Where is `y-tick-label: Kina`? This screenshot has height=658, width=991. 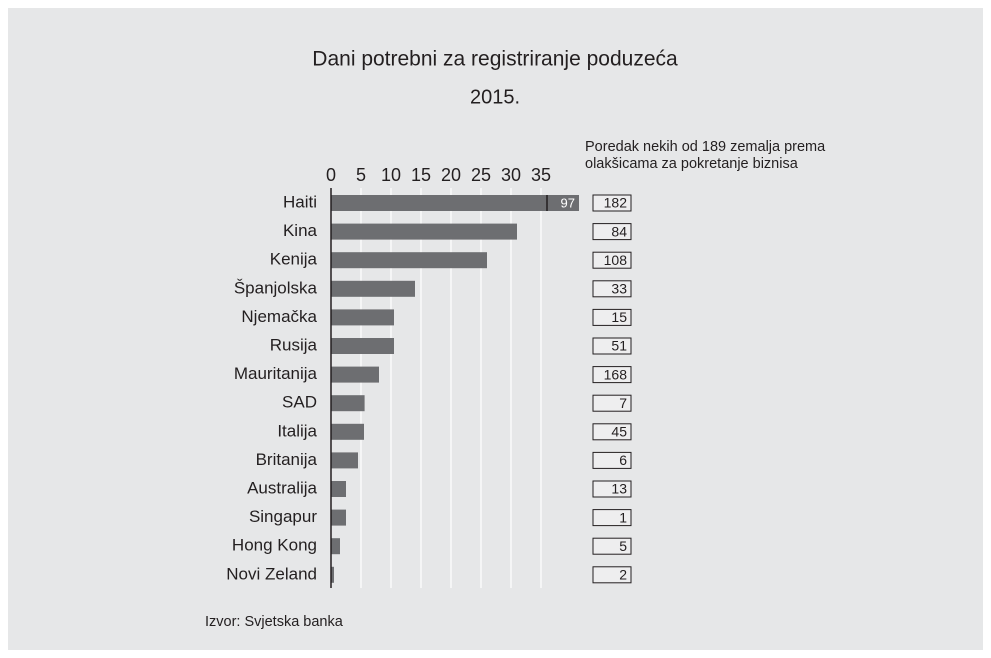 y-tick-label: Kina is located at coordinates (300, 230).